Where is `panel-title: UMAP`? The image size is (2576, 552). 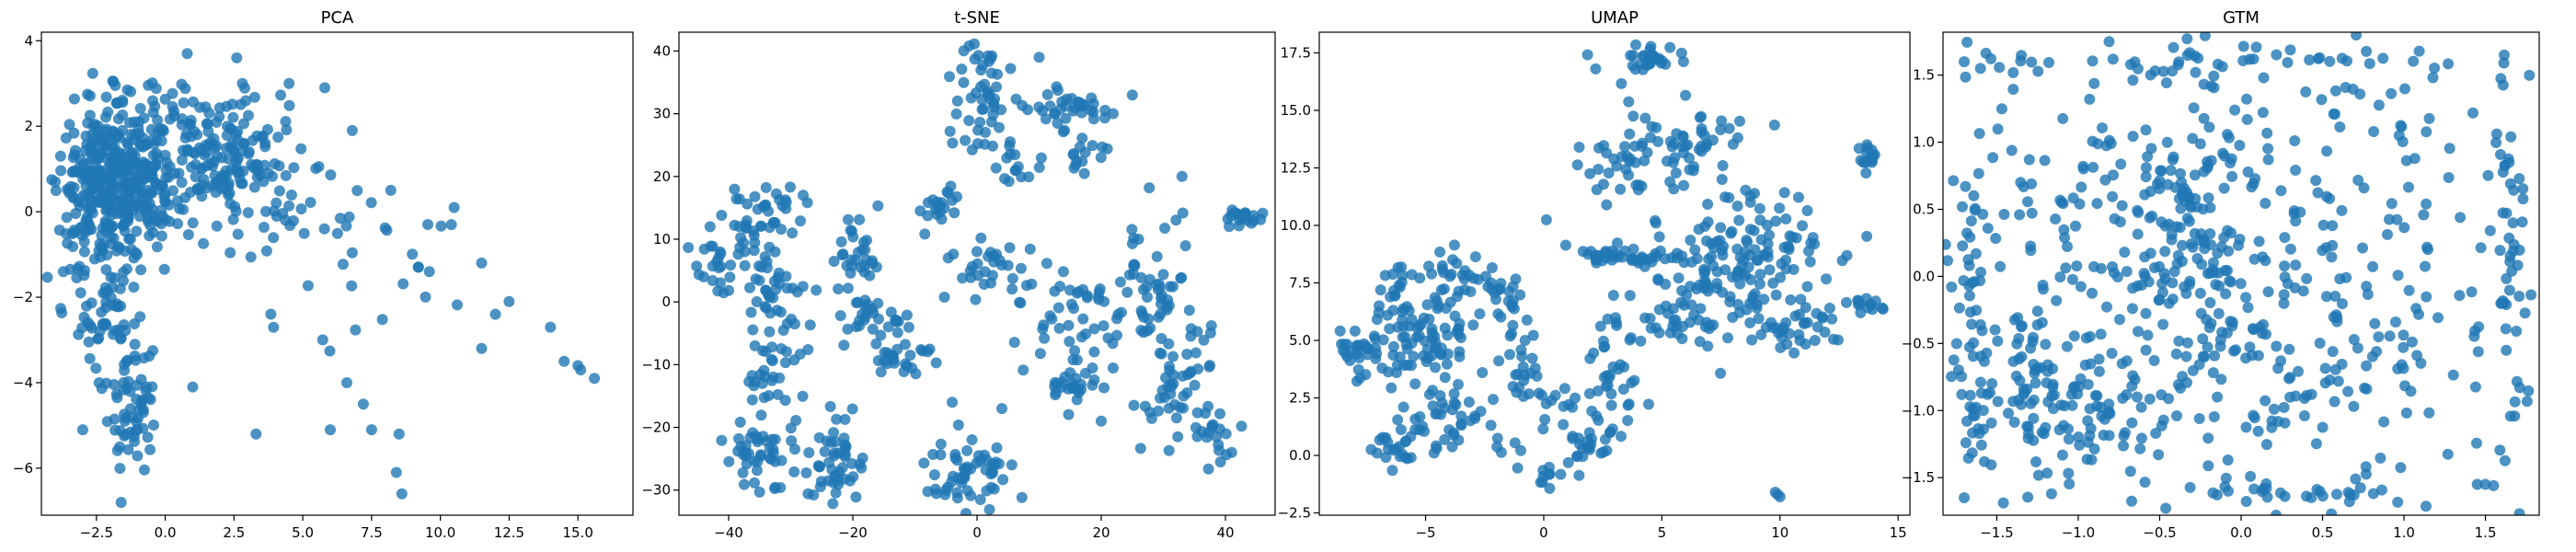
panel-title: UMAP is located at coordinates (1615, 18).